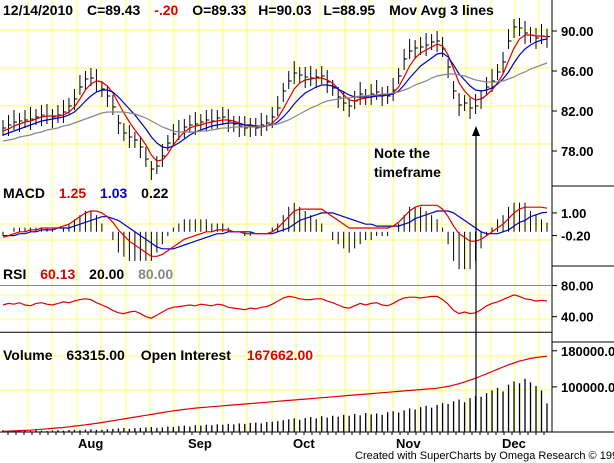 The width and height of the screenshot is (614, 463). I want to click on macd-line, so click(275, 230).